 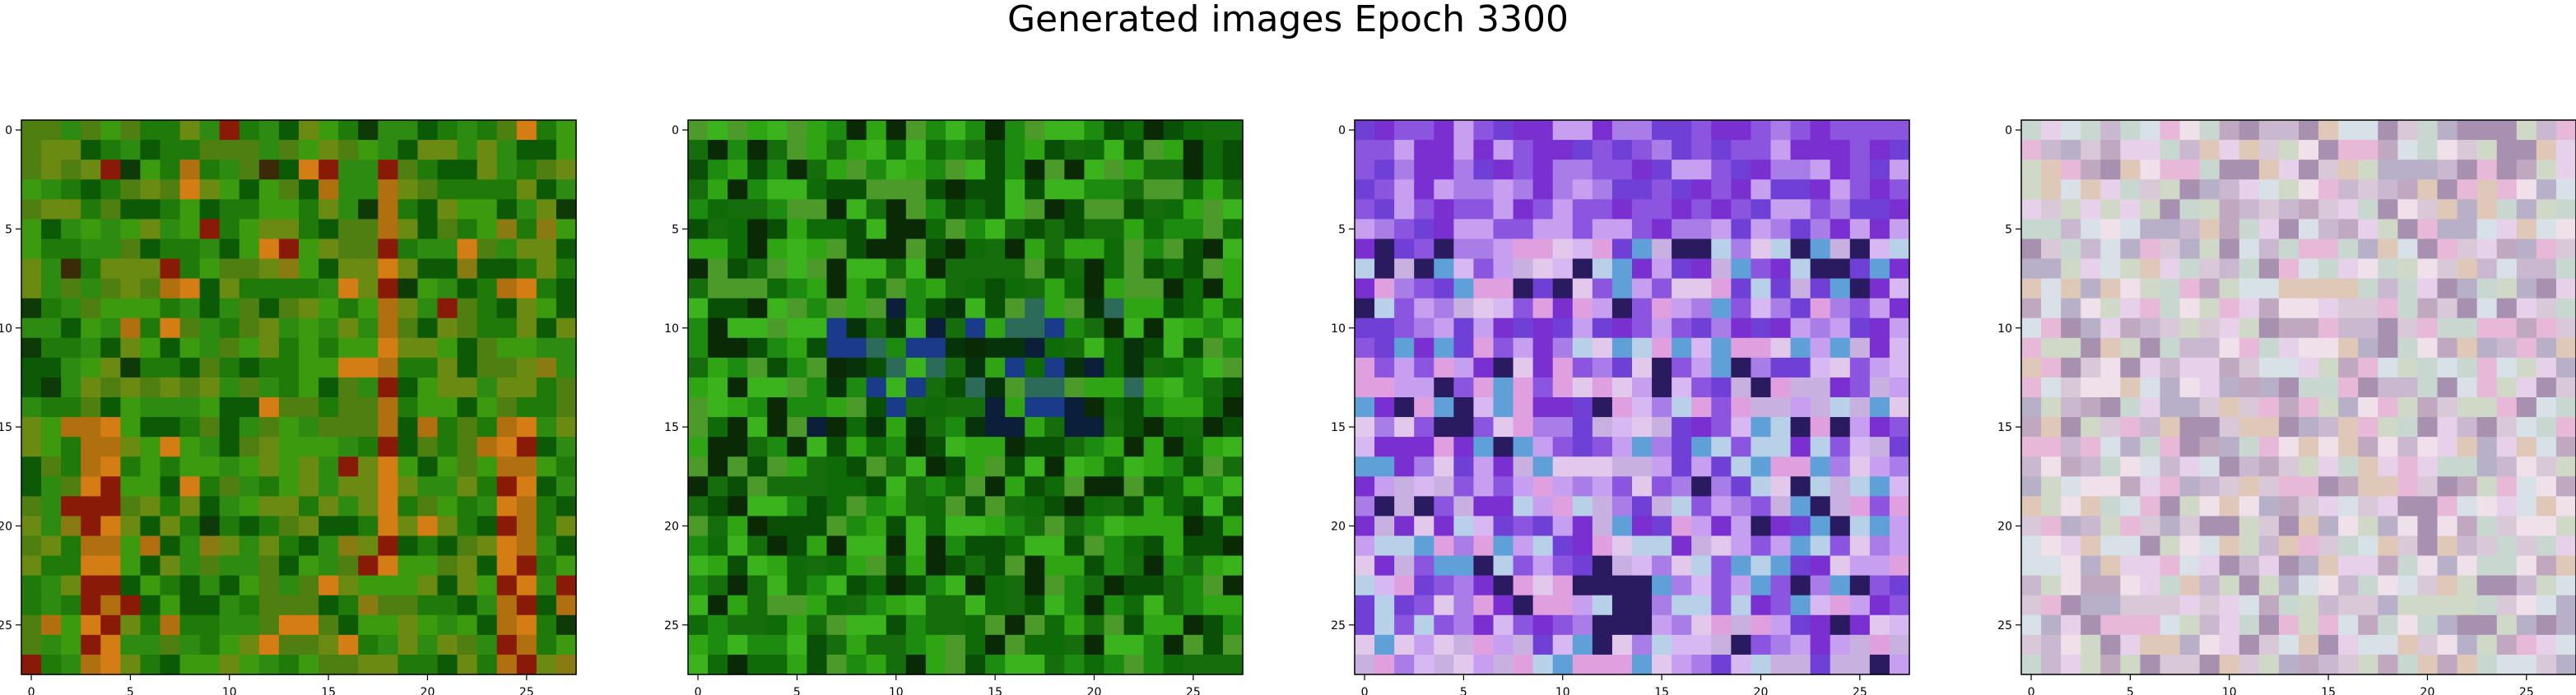 I want to click on y-tick-label: 25, so click(x=2004, y=625).